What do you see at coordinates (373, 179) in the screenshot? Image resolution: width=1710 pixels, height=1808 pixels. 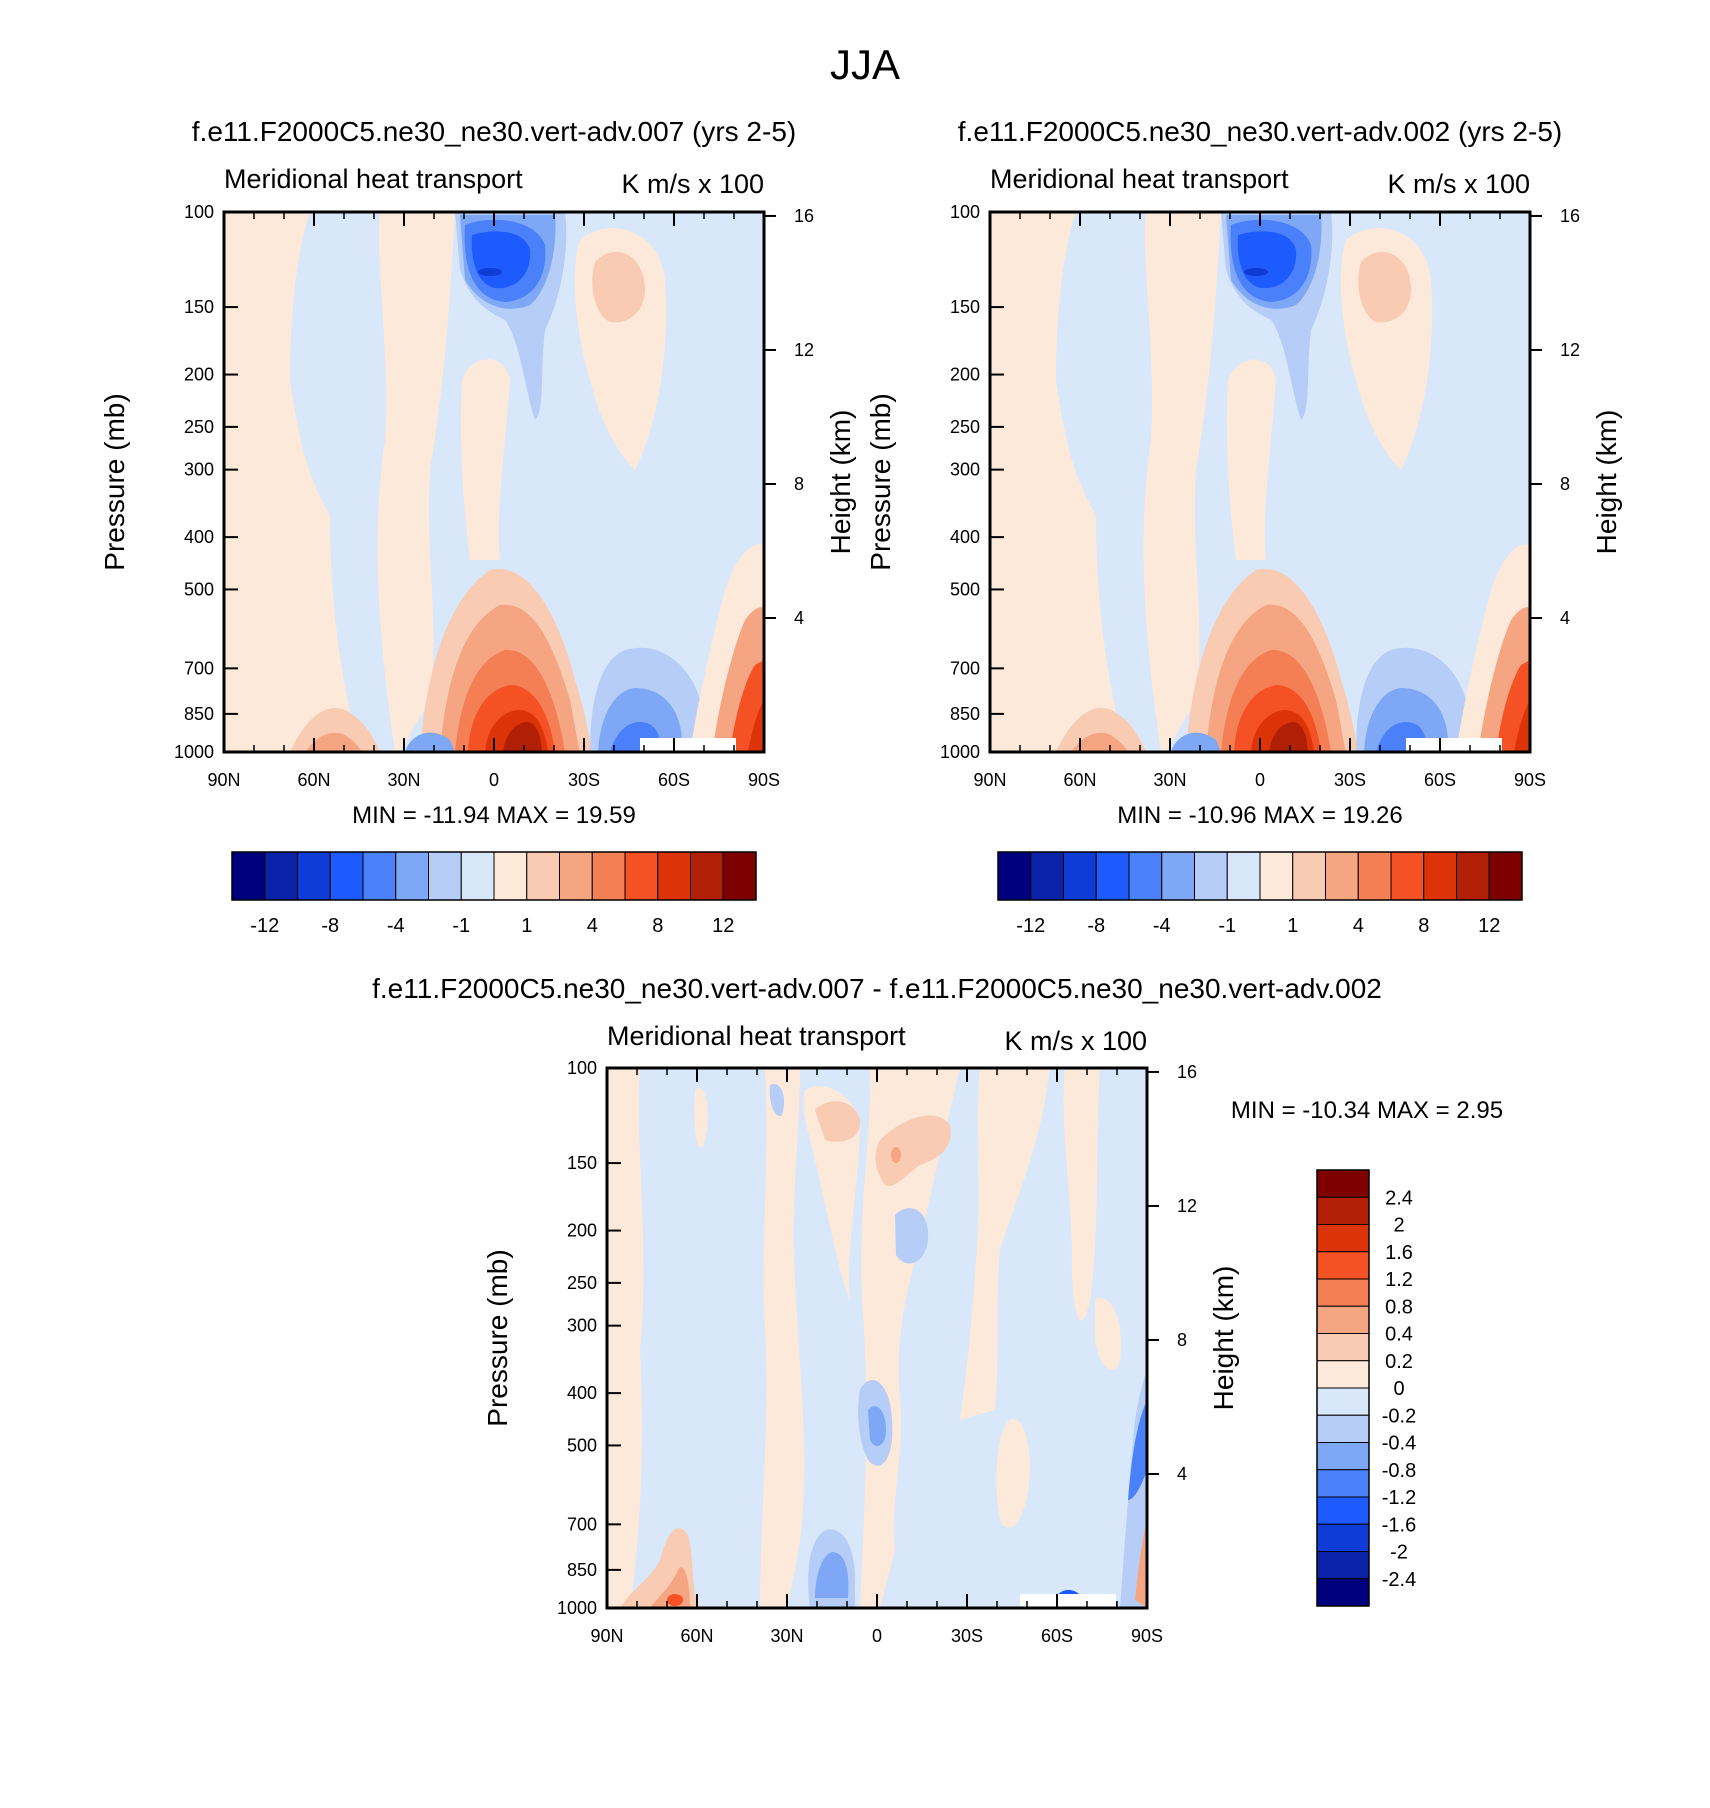 I see `panel-1-left-label: Meridional heat transport` at bounding box center [373, 179].